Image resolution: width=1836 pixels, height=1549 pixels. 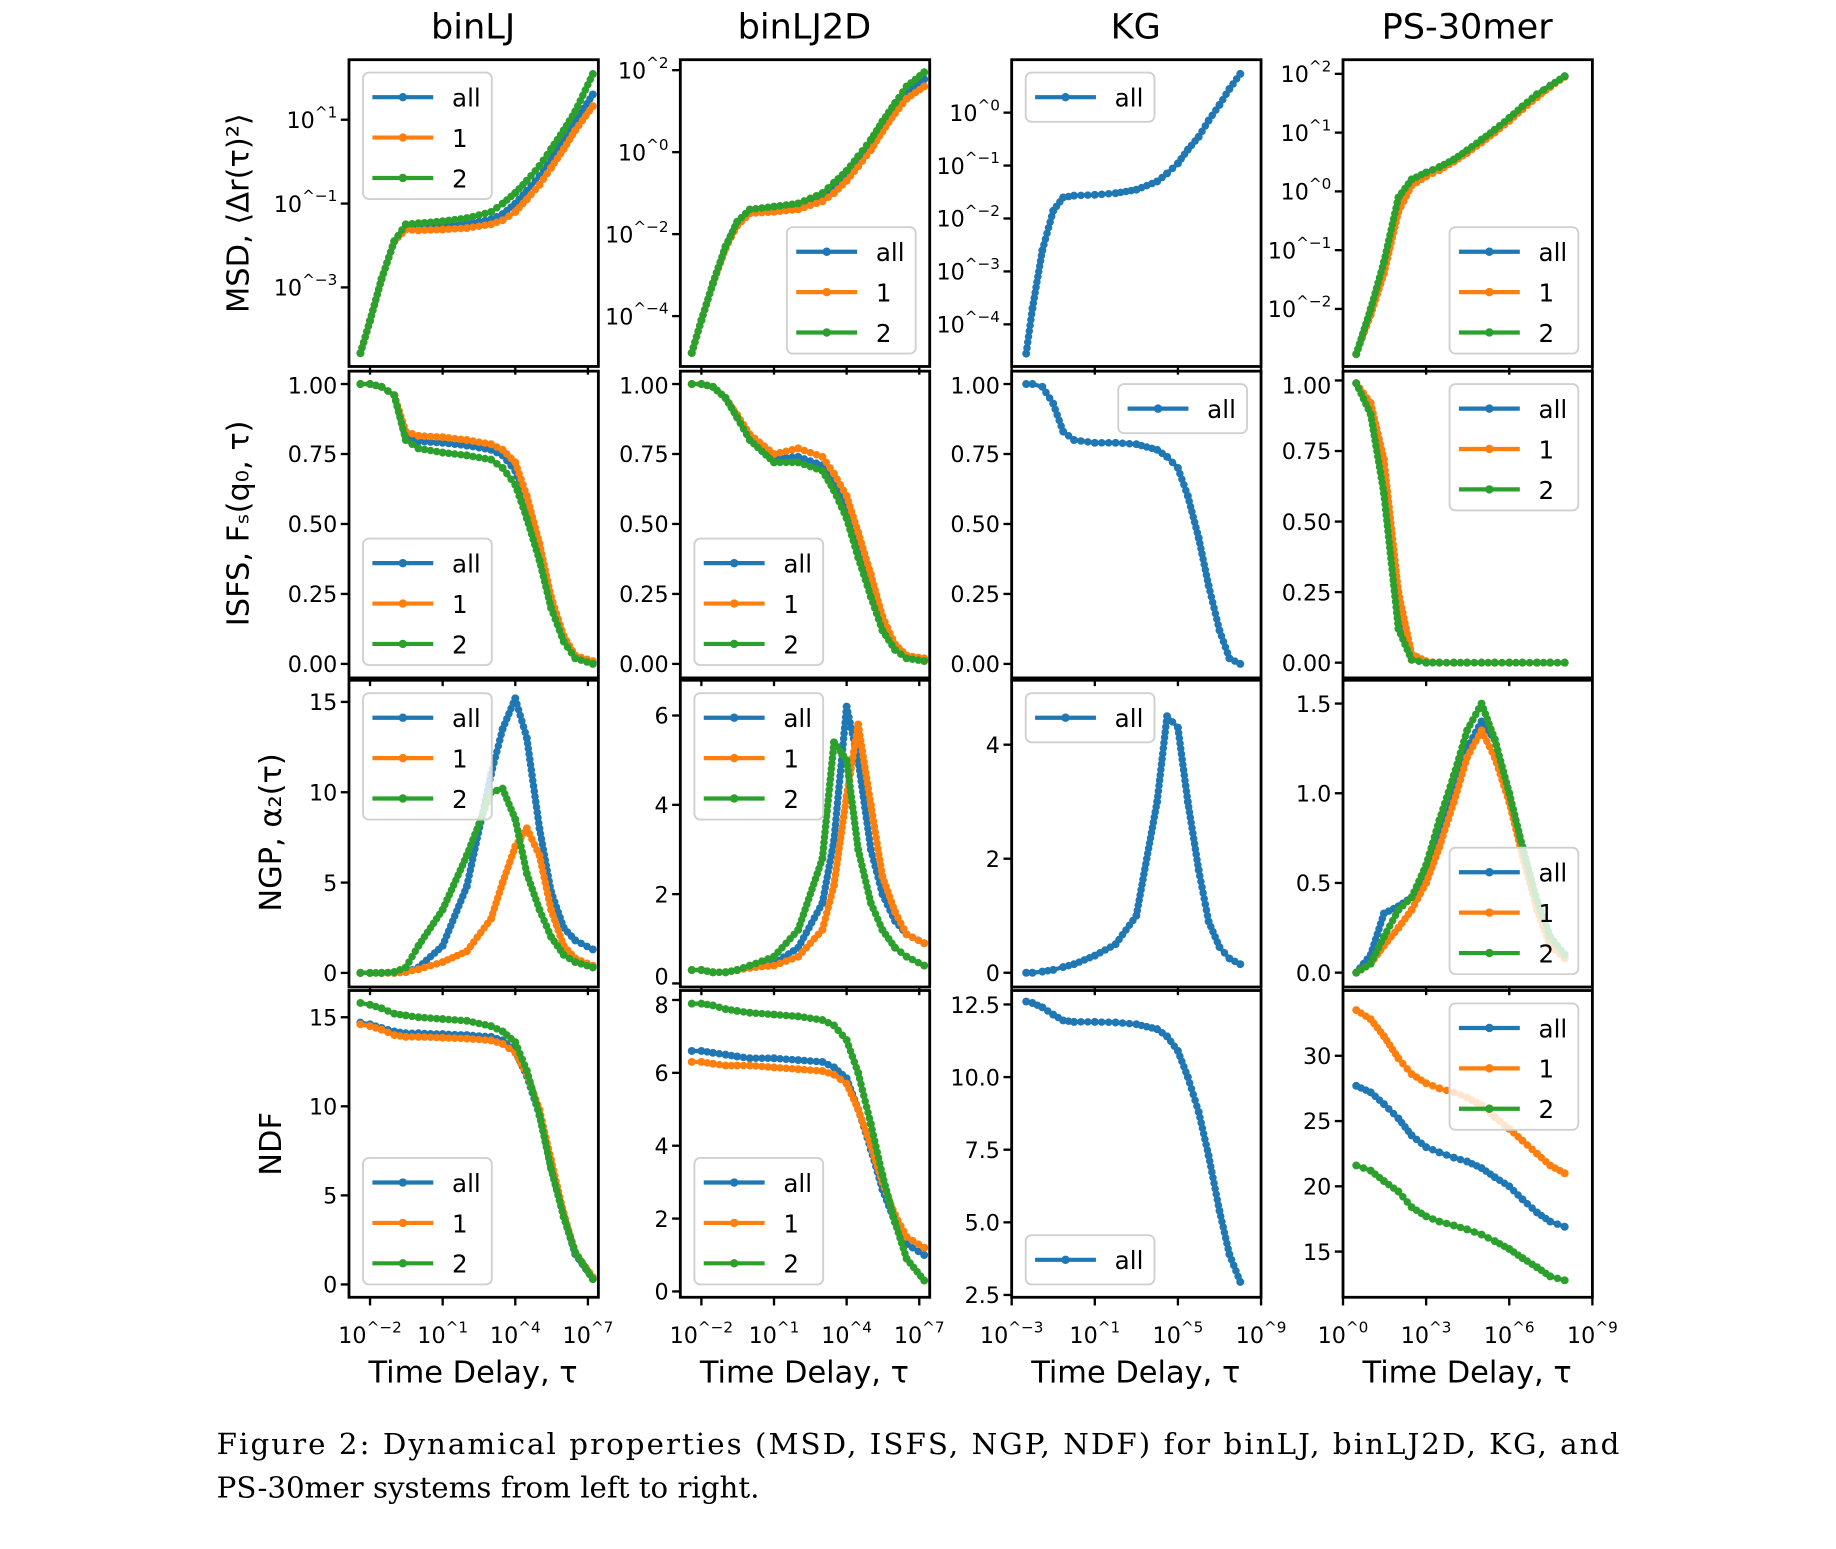 What do you see at coordinates (982, 1296) in the screenshot?
I see `y-tick-label: 2.5` at bounding box center [982, 1296].